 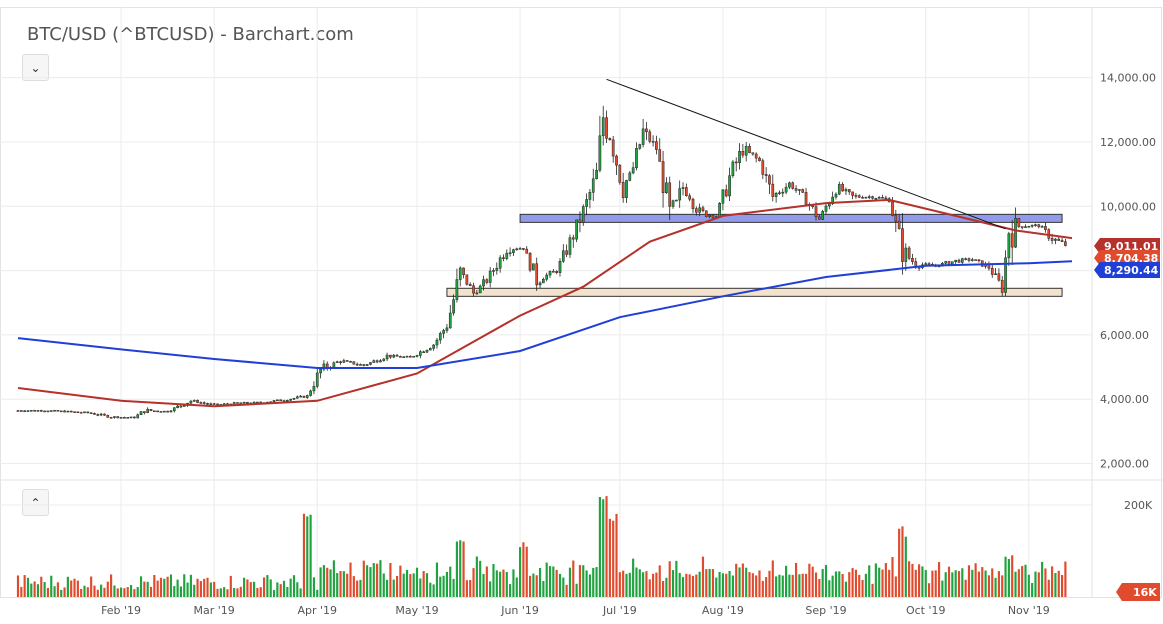 I want to click on collapse-volume-button: ⌃, so click(x=35, y=502).